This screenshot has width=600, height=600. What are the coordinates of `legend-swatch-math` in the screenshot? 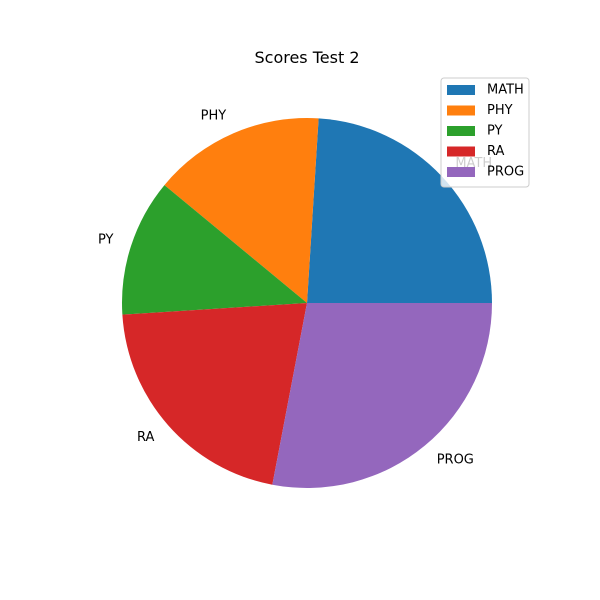 It's located at (461, 90).